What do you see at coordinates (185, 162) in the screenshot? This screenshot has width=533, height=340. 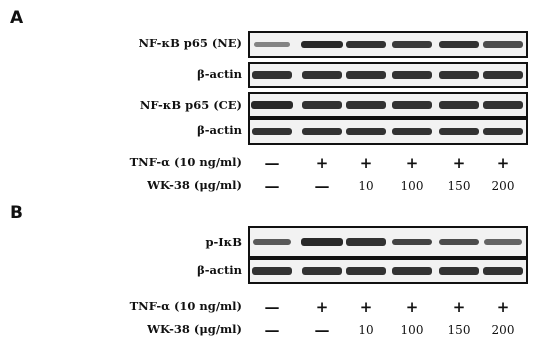 I see `cond-label-tnf-a: TNF-α (10 ng/ml)` at bounding box center [185, 162].